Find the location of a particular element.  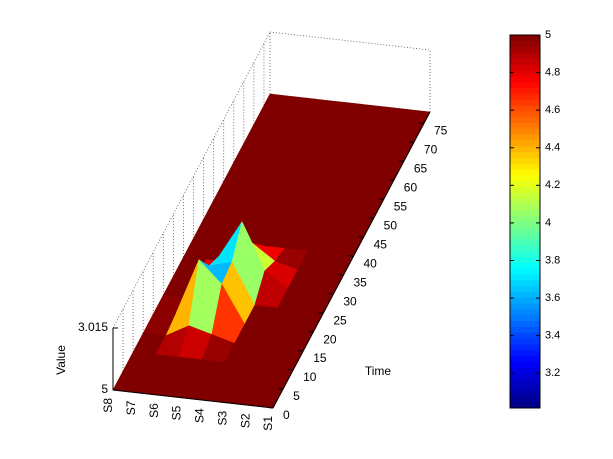

y-tick-label: 30 is located at coordinates (350, 301).